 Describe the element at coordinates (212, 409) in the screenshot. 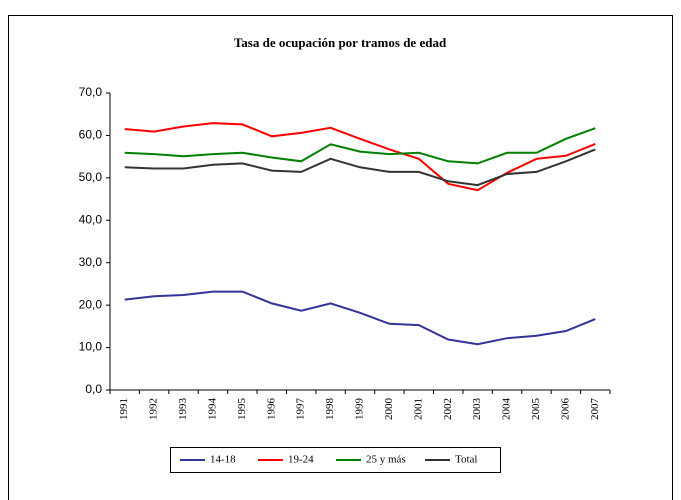

I see `x-tick-label: 1994` at that location.